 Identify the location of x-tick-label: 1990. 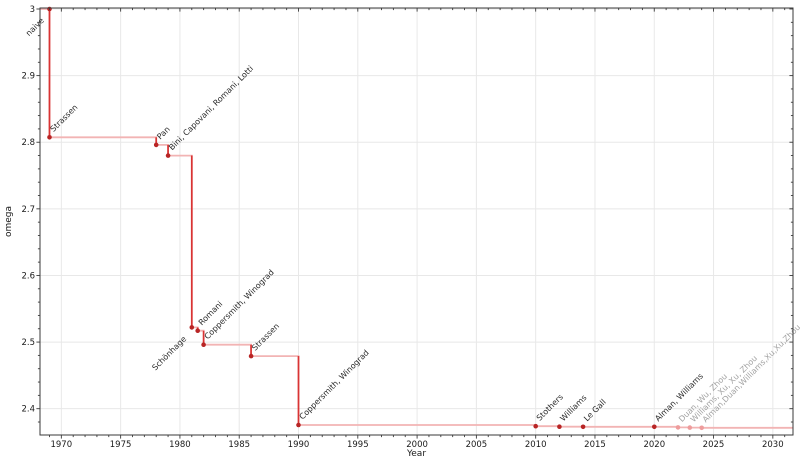
(299, 445).